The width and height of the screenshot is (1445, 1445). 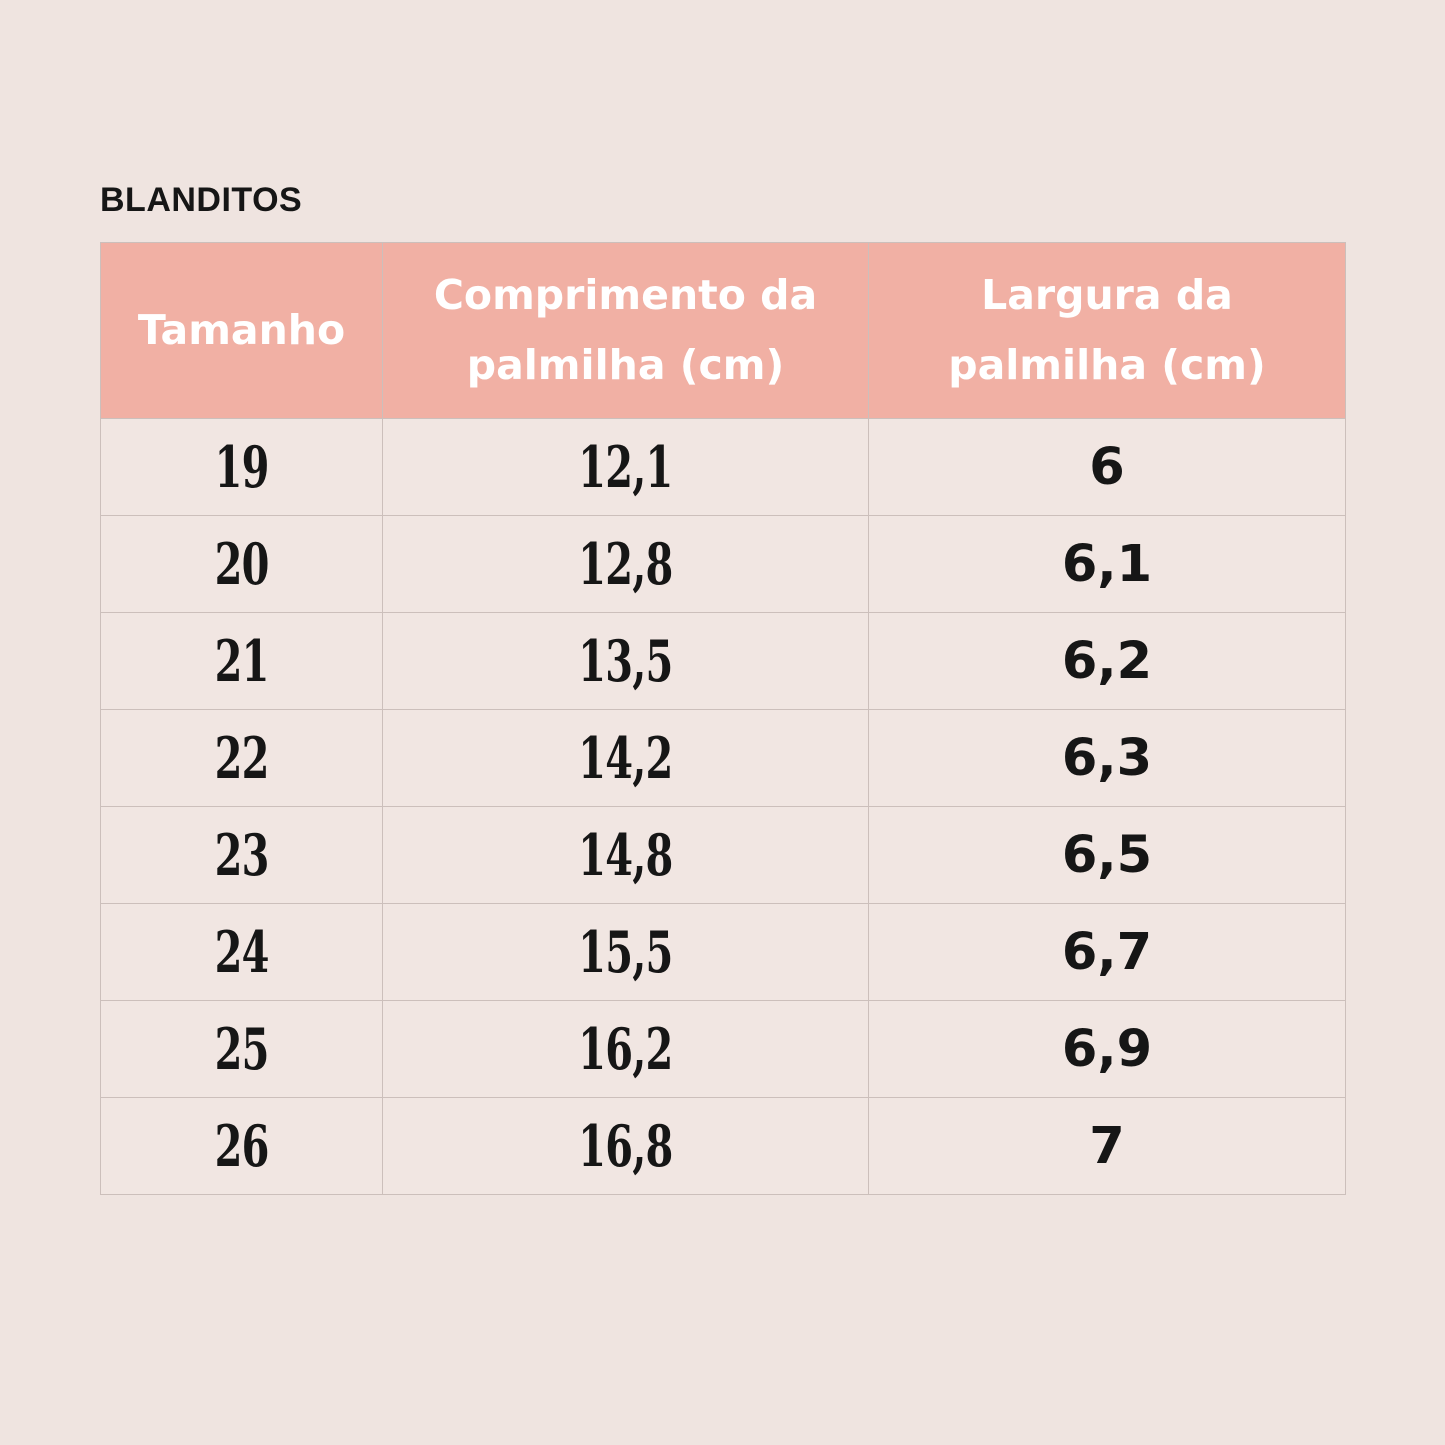 I want to click on column-header-largura: Largura da palmilha (cm), so click(x=1107, y=330).